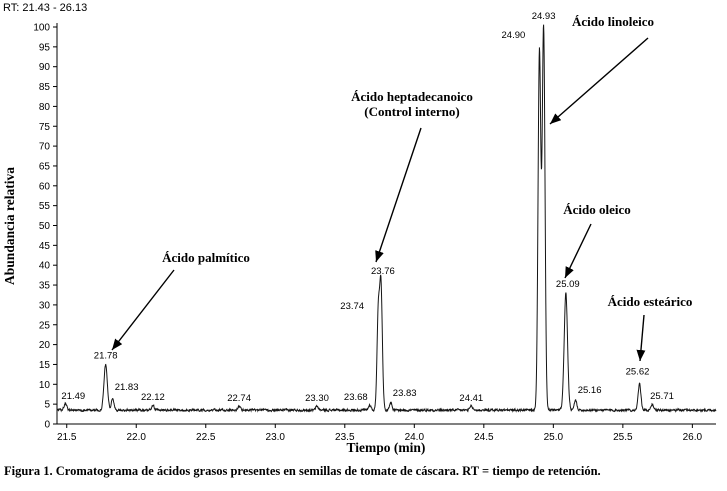  What do you see at coordinates (514, 35) in the screenshot?
I see `peak-rt-label: 24.90` at bounding box center [514, 35].